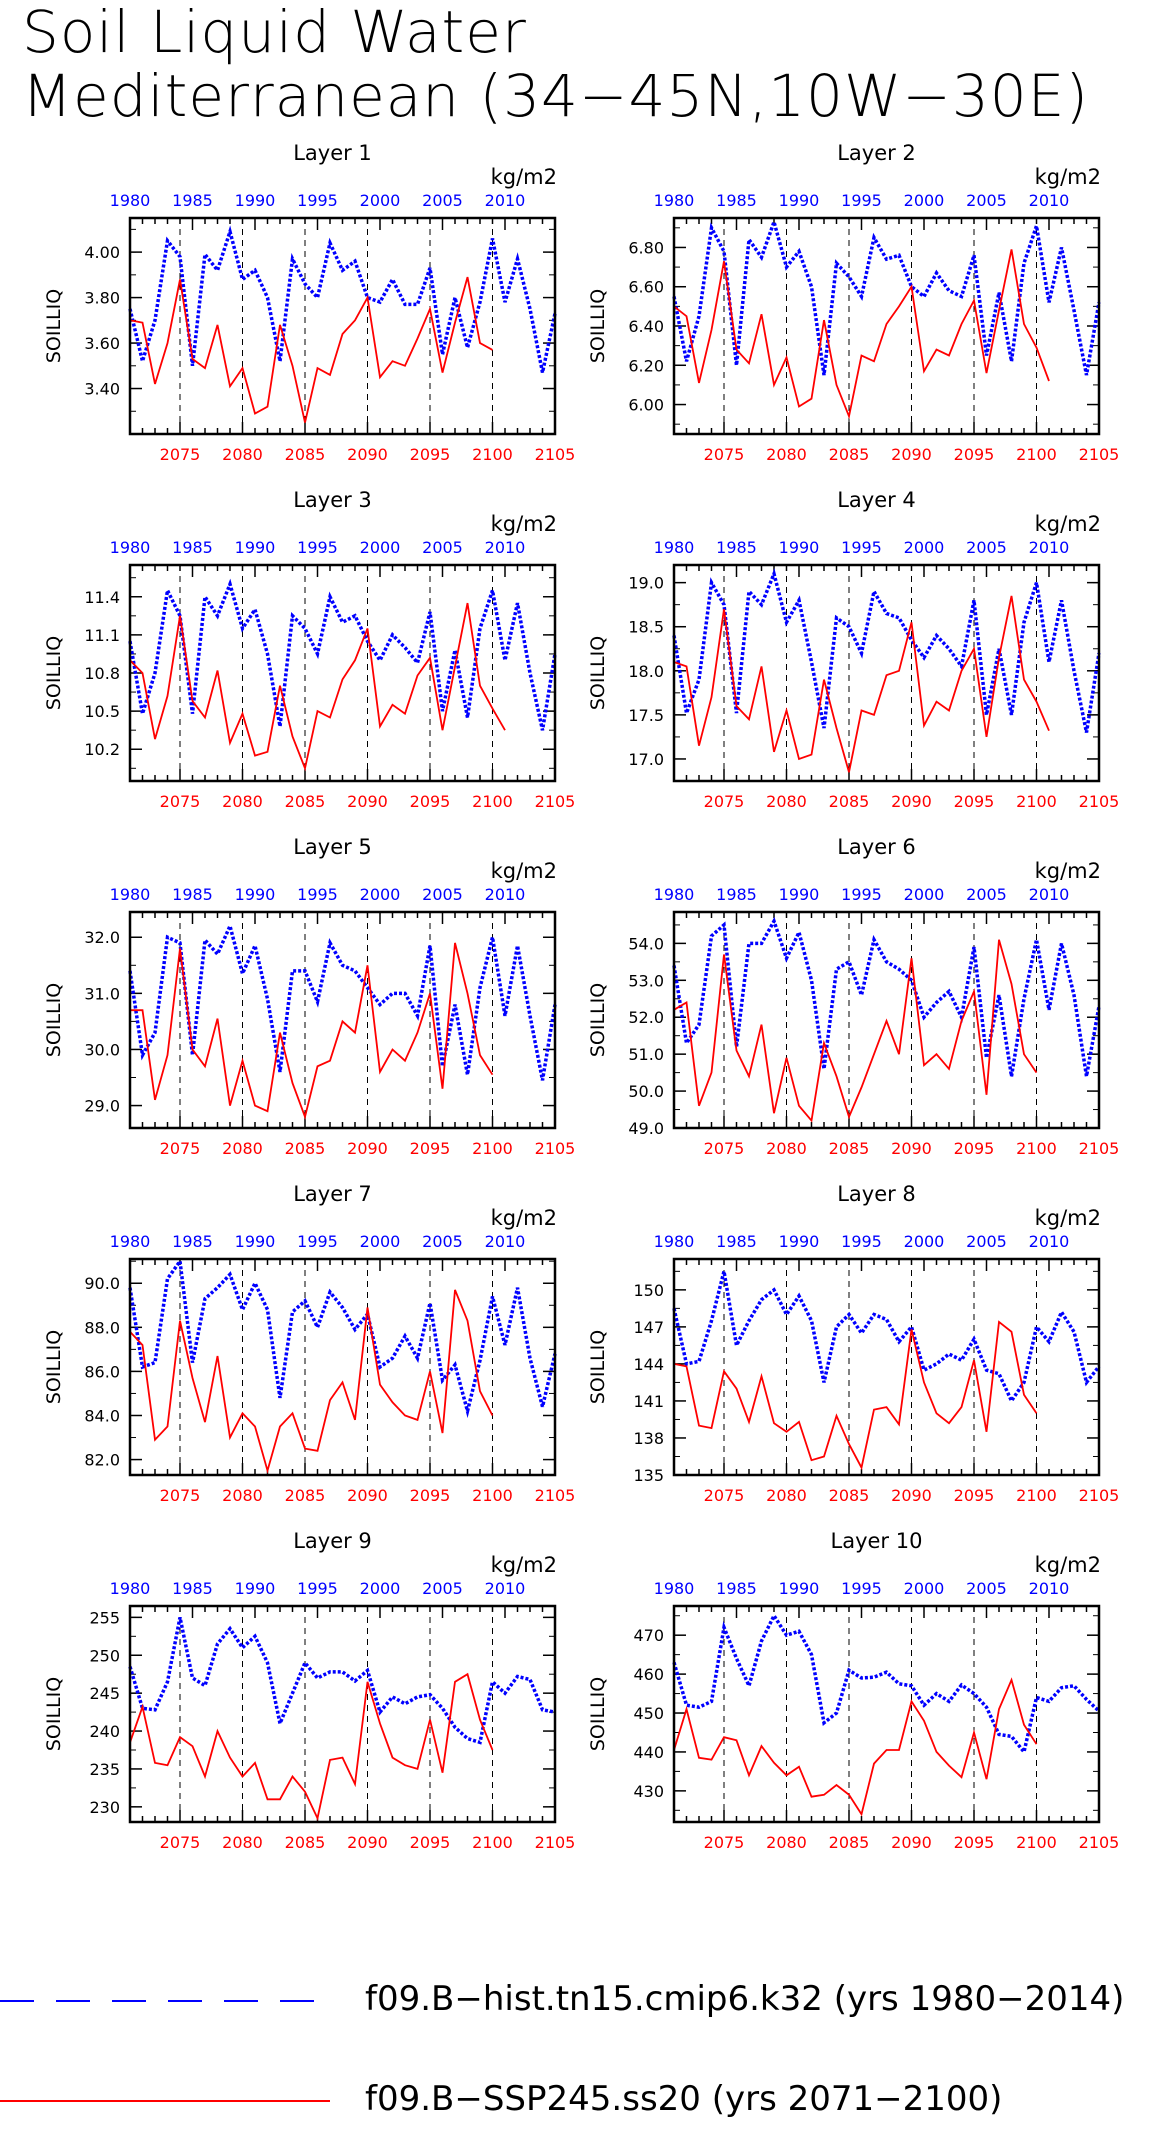  Describe the element at coordinates (102, 389) in the screenshot. I see `y-tick-label: 3.40` at that location.